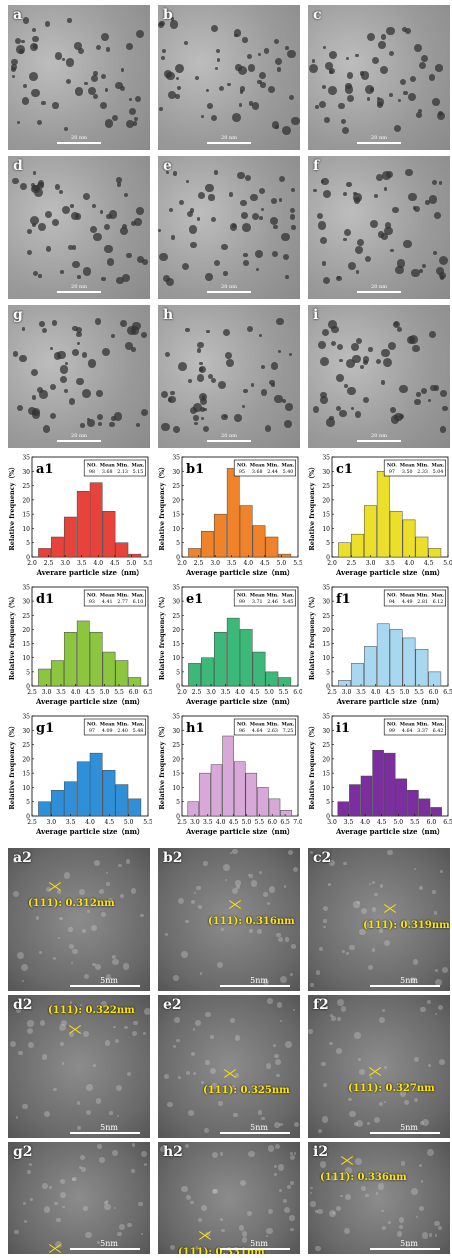 Image resolution: width=452 pixels, height=1258 pixels. What do you see at coordinates (288, 725) in the screenshot?
I see `stats-header: Max.` at bounding box center [288, 725].